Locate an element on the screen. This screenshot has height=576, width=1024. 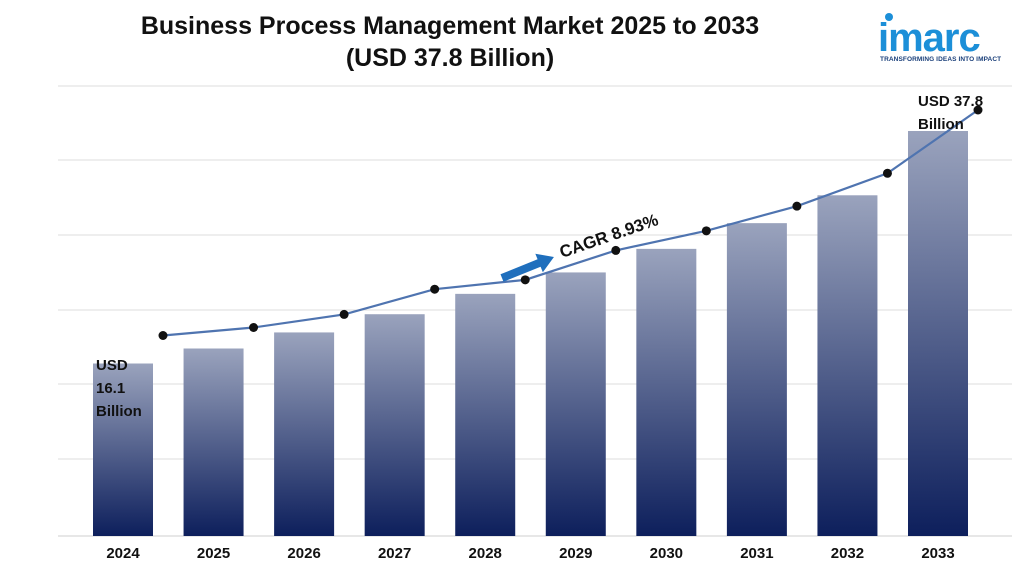
trend-point-2025 is located at coordinates (254, 327).